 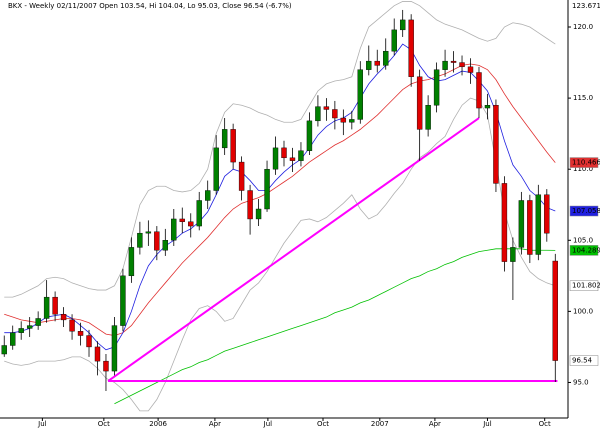 What do you see at coordinates (583, 98) in the screenshot?
I see `y-tick-label: 115.0` at bounding box center [583, 98].